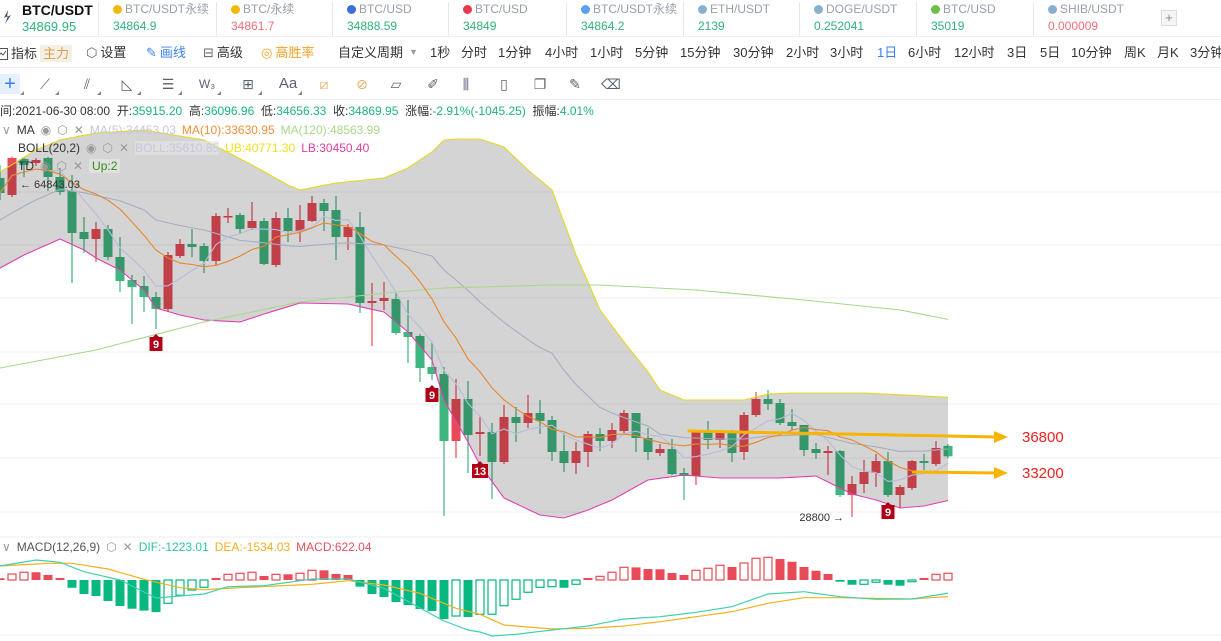 The image size is (1221, 641). What do you see at coordinates (172, 52) in the screenshot?
I see `draw-label: 画线` at bounding box center [172, 52].